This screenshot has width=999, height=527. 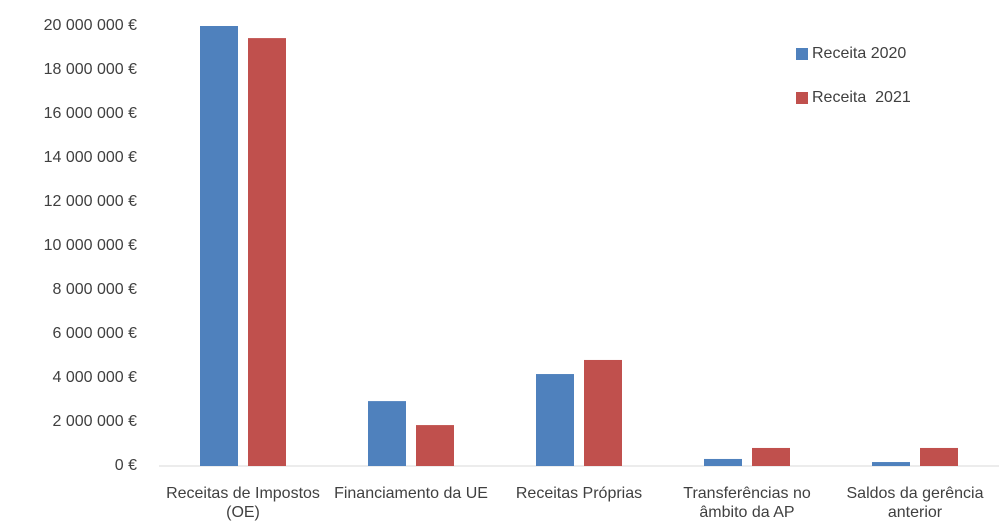 What do you see at coordinates (91, 245) in the screenshot?
I see `y-tick-label: 10 000 000 €` at bounding box center [91, 245].